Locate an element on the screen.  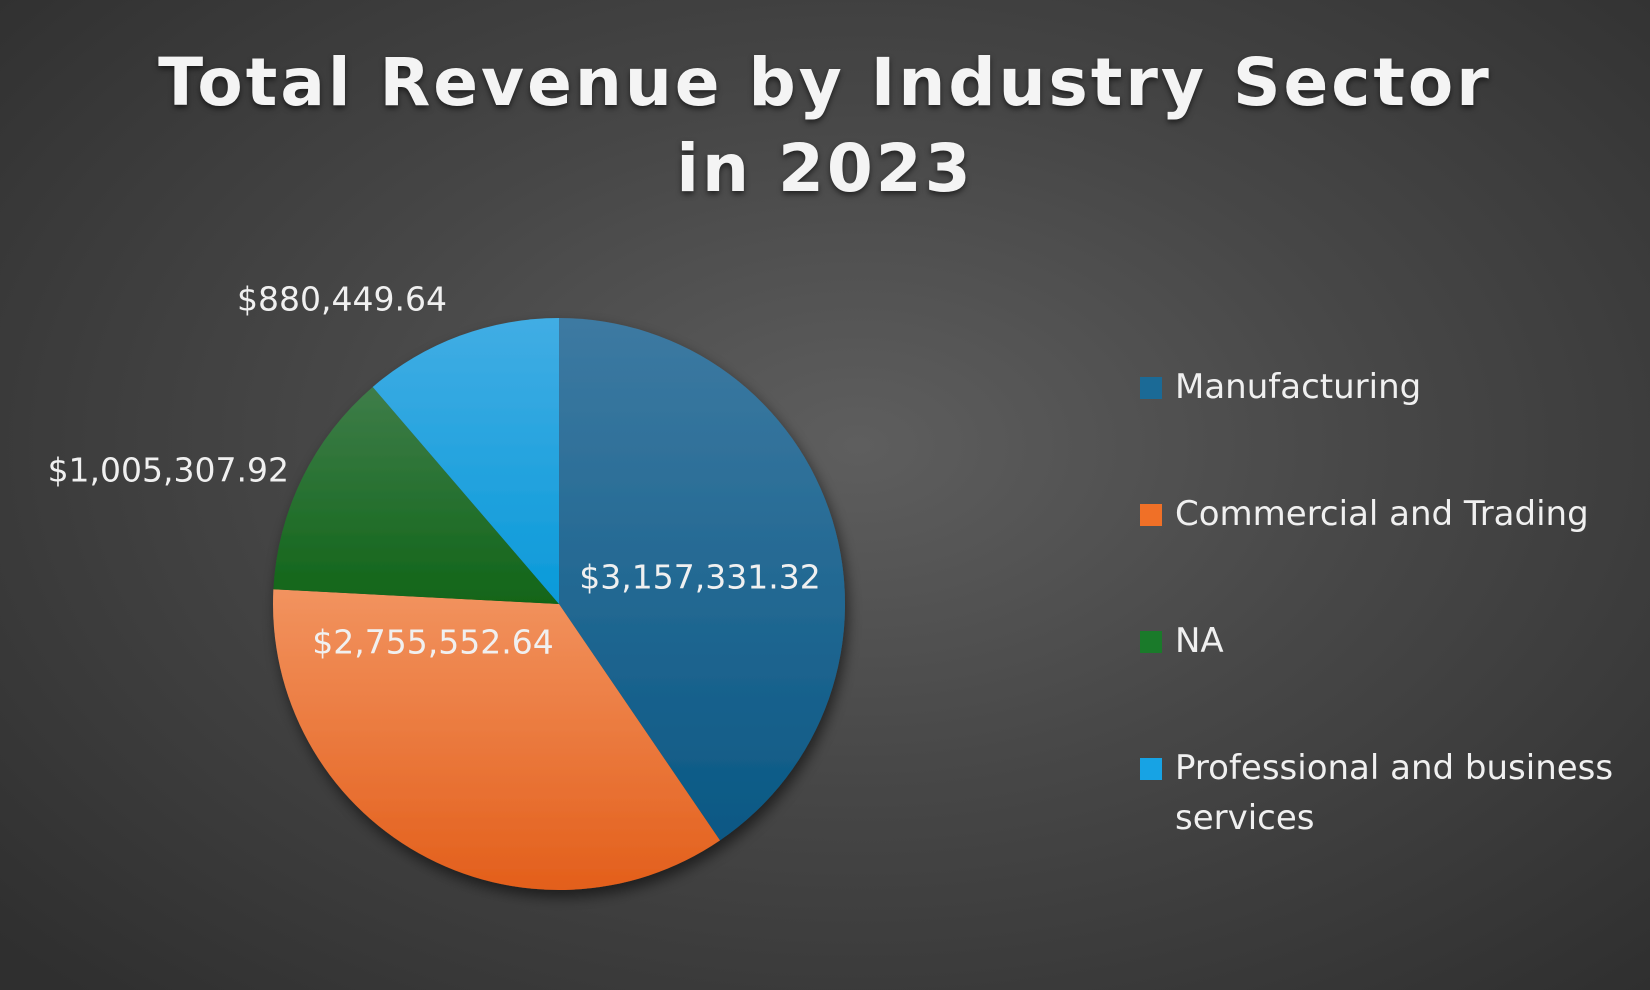
data-label-commercial-and-trading: $2,755,552.64 is located at coordinates (432, 642).